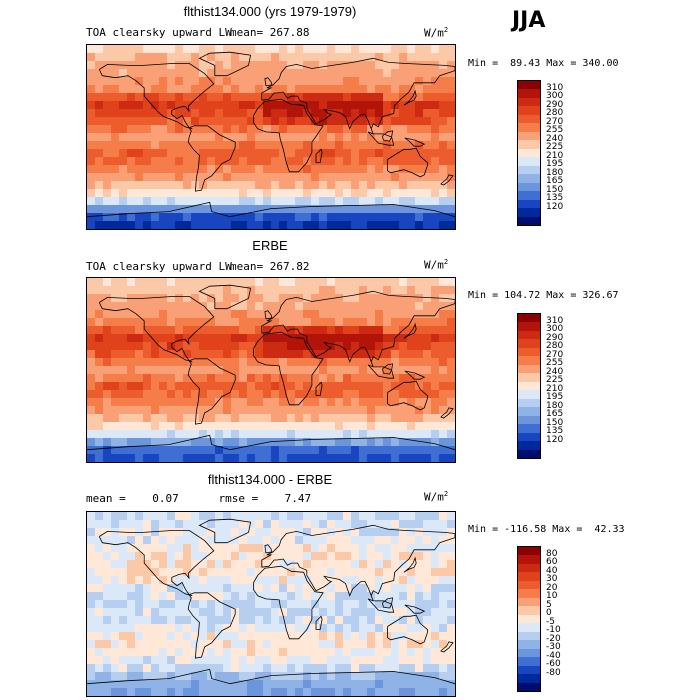  I want to click on colorbar-tick-label: 10, so click(552, 596).